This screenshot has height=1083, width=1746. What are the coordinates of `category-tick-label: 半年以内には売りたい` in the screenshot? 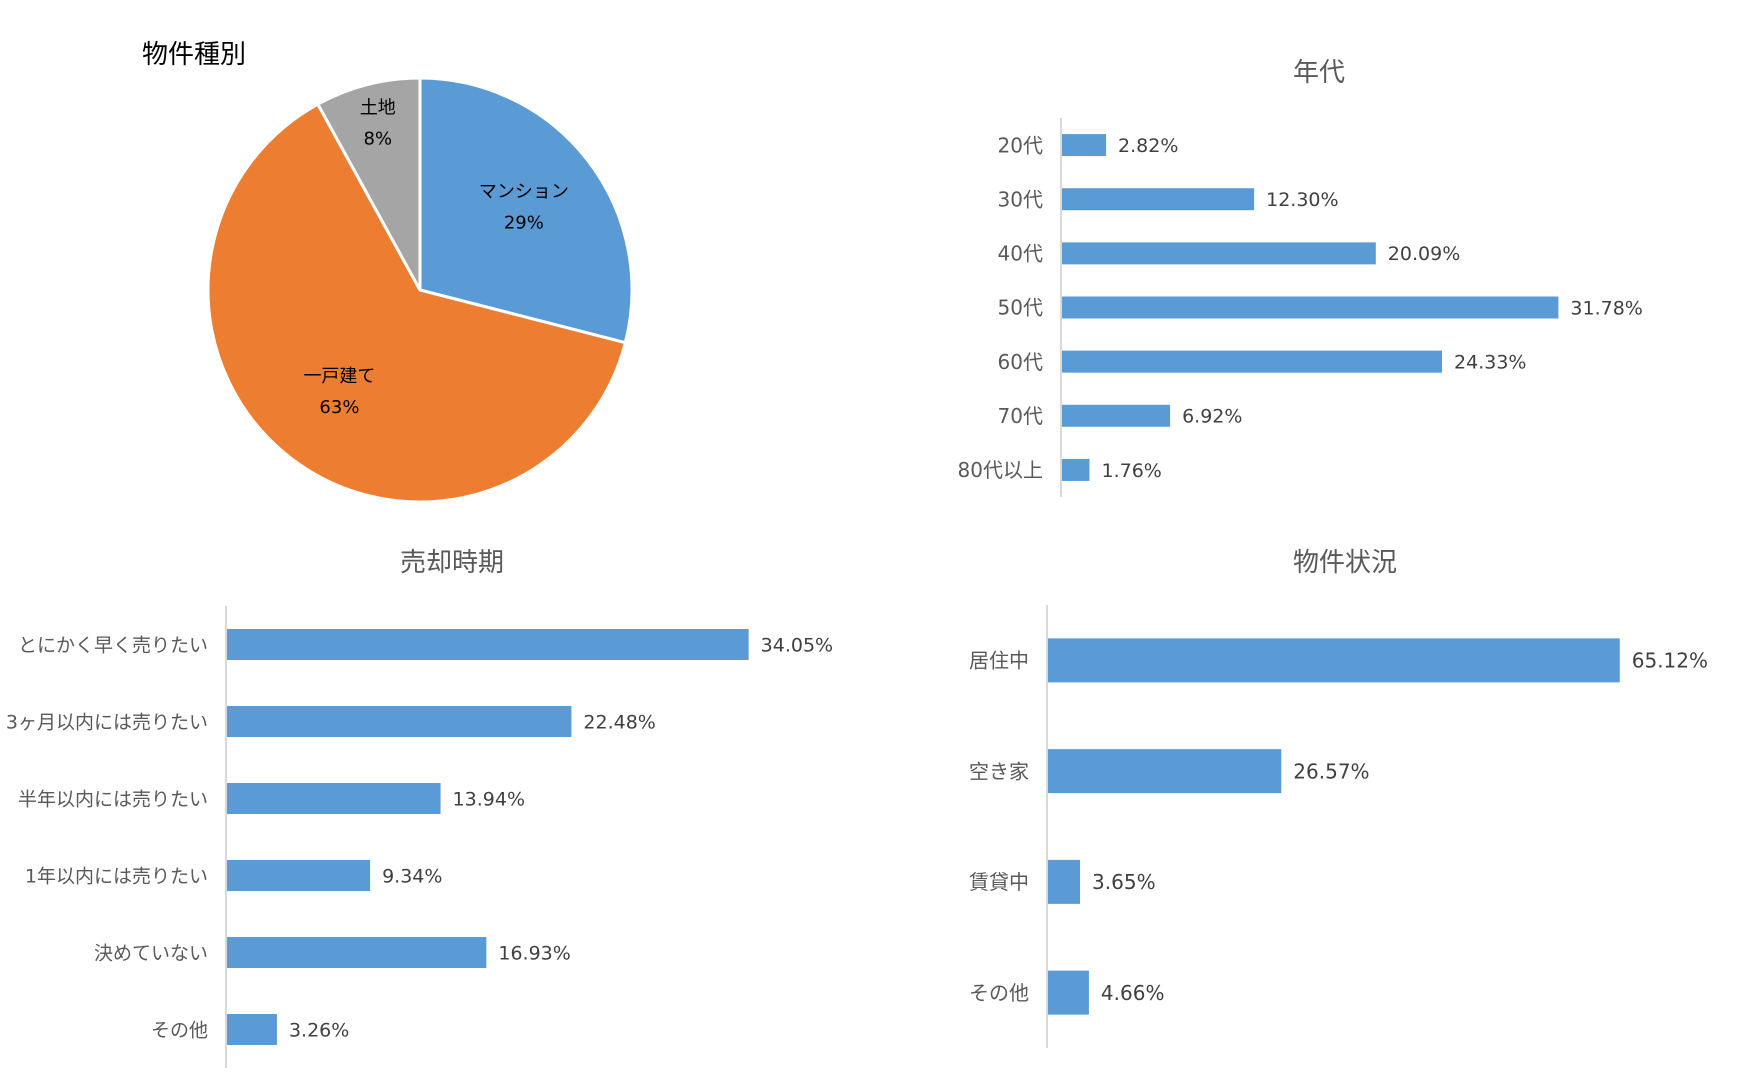 It's located at (113, 799).